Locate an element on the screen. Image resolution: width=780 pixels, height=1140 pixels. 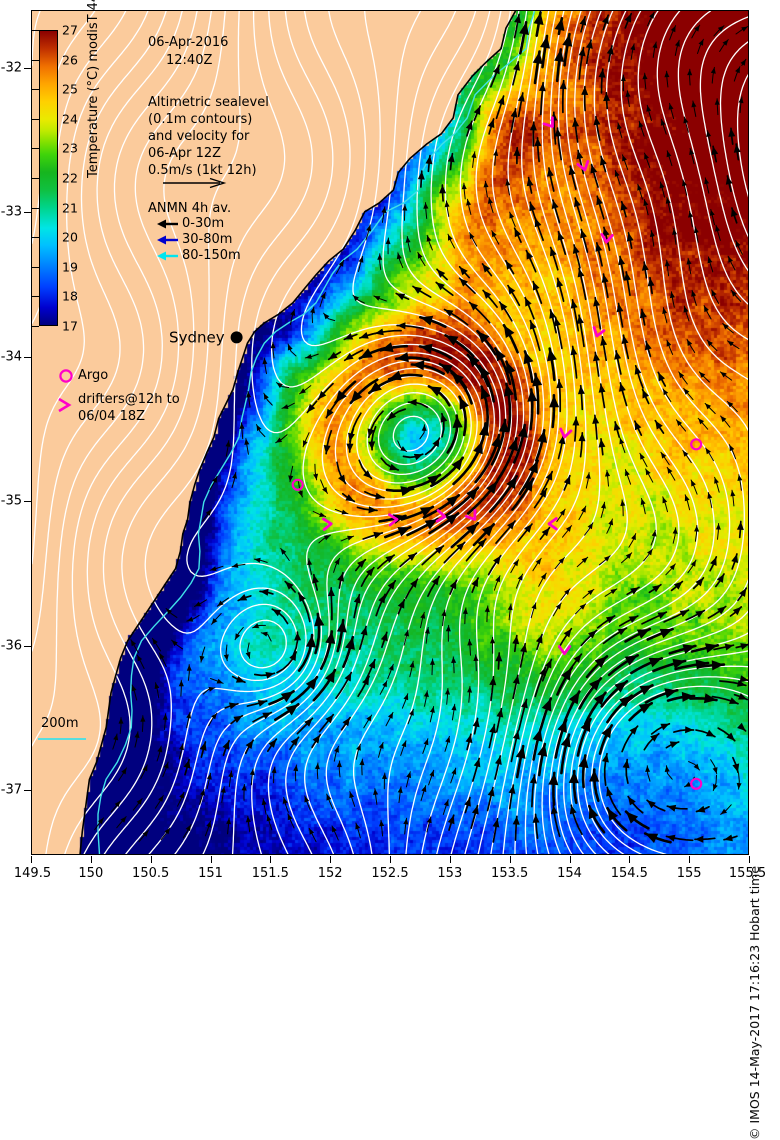
date-label: 06-Apr-2016 is located at coordinates (188, 42).